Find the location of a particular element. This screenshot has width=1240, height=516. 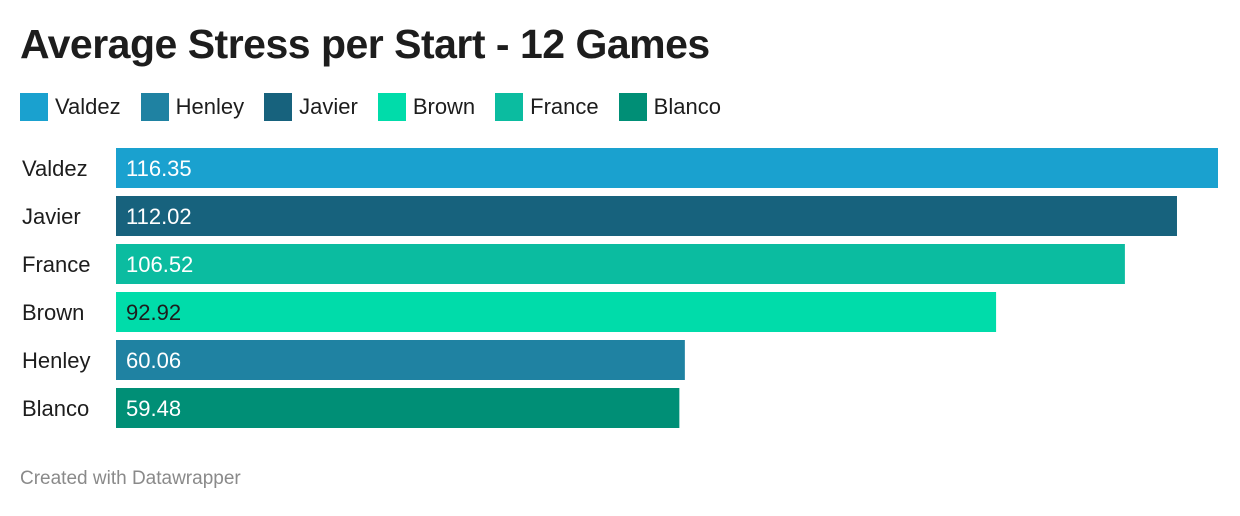

category-label: France is located at coordinates (56, 264).